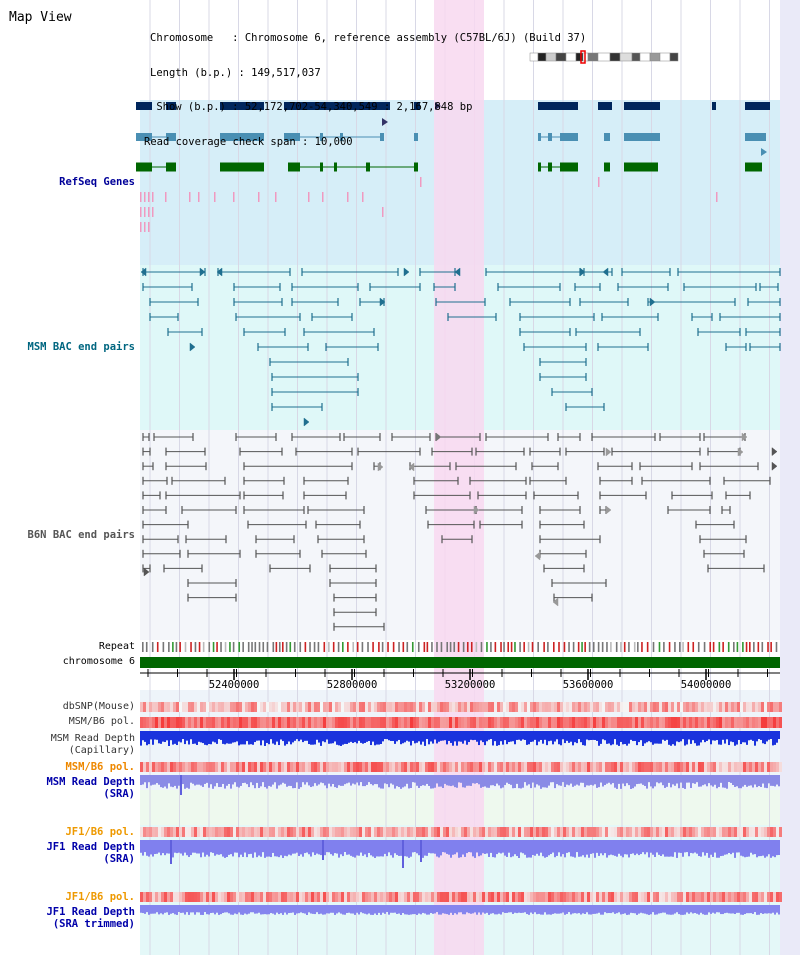  Describe the element at coordinates (81, 347) in the screenshot. I see `track-label-msm-bac-end-pairs: MSM BAC end pairs` at that location.